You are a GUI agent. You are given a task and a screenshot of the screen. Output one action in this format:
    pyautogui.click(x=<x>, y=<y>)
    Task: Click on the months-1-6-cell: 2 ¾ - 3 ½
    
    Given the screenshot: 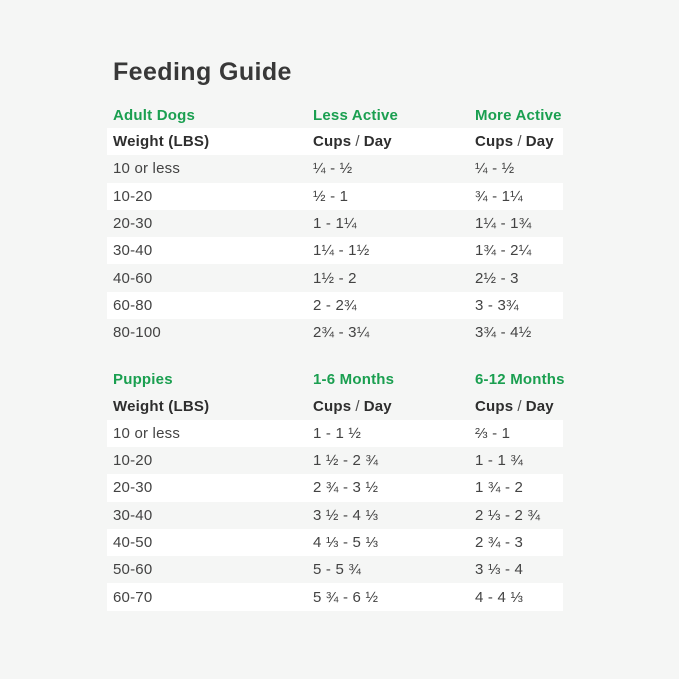 What is the action you would take?
    pyautogui.click(x=346, y=488)
    